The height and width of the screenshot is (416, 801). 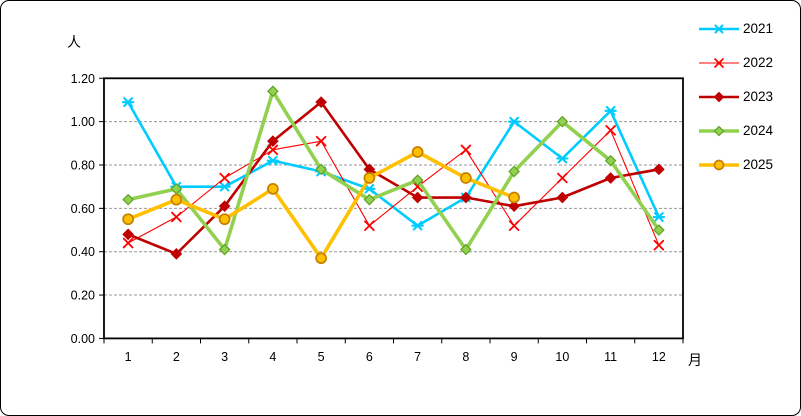 I want to click on x-axis-tick-label: 3, so click(x=224, y=357).